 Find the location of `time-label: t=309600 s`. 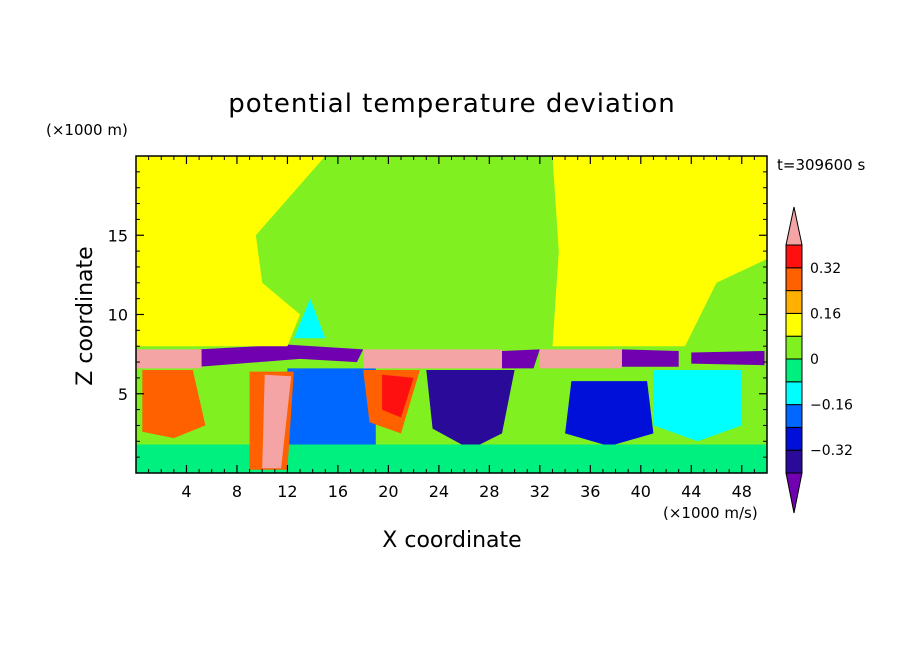

time-label: t=309600 s is located at coordinates (821, 165).